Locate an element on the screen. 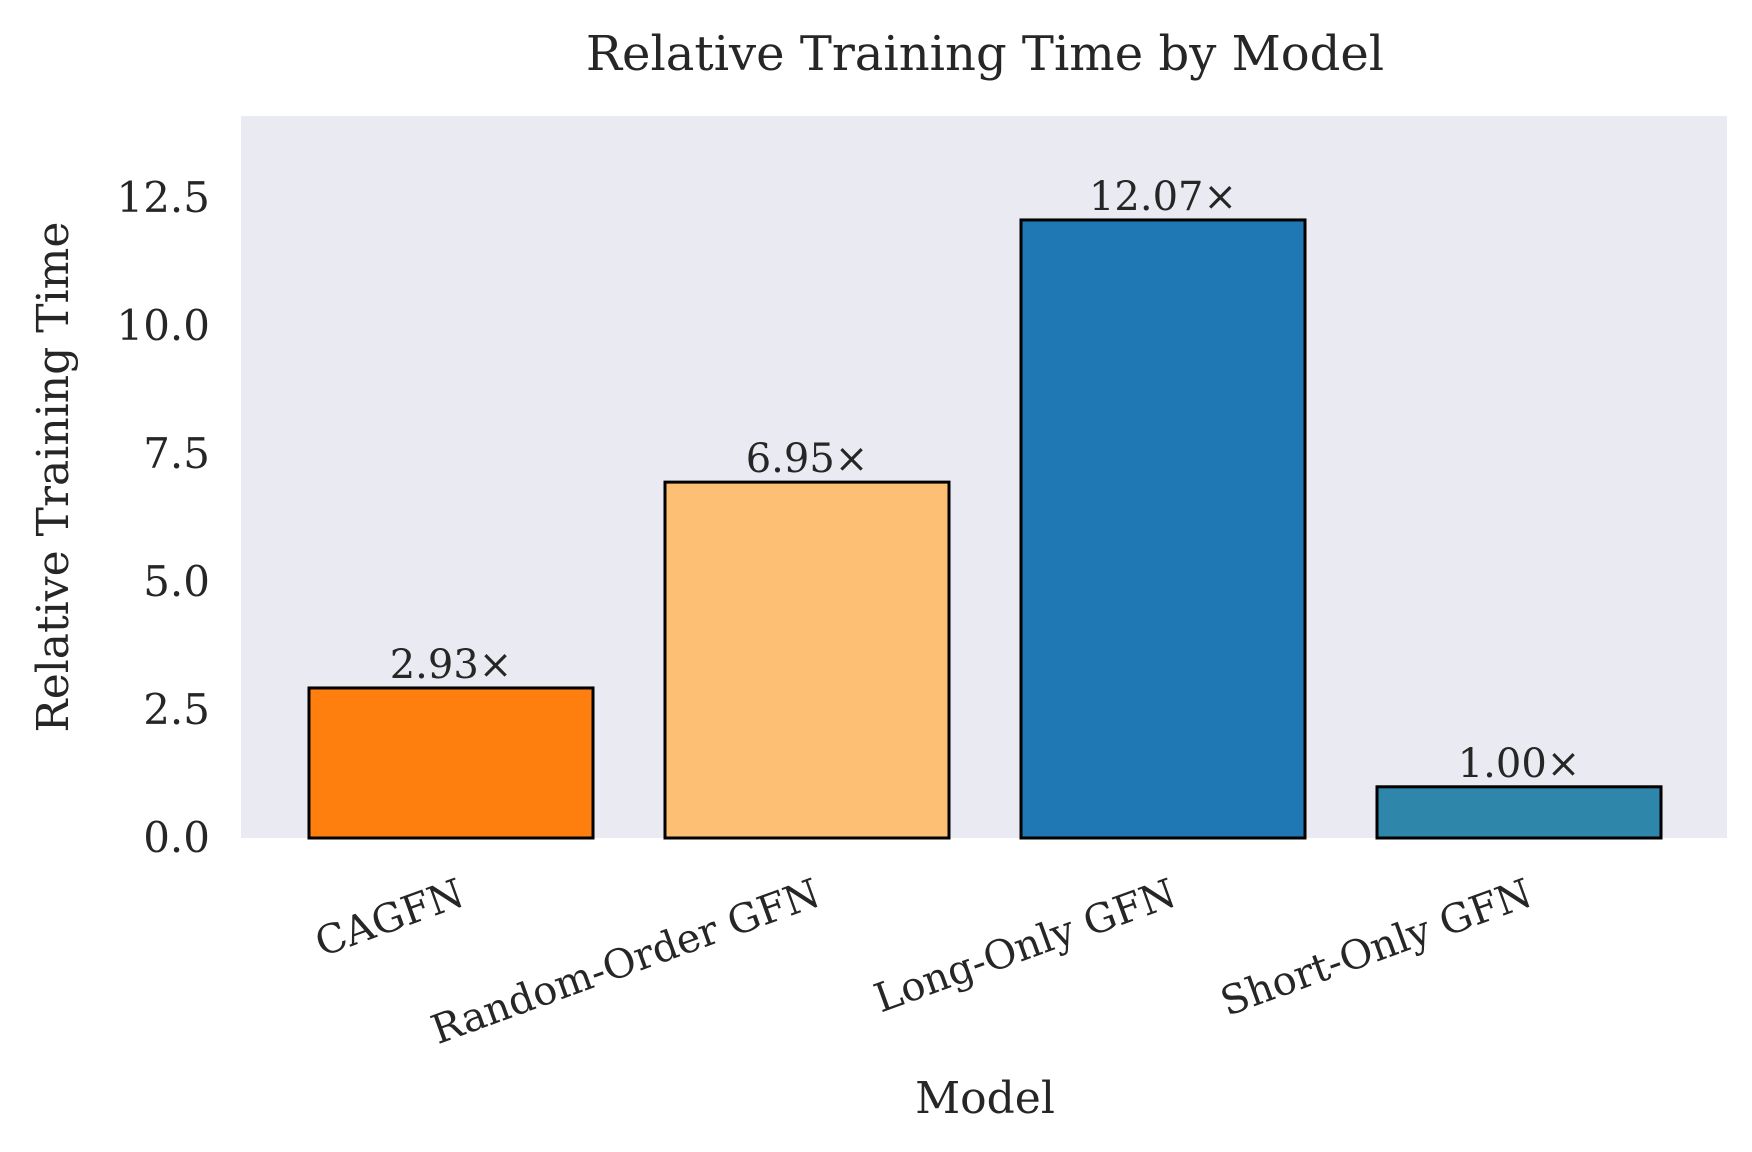 The image size is (1752, 1152). y-tick-label: 10.0 is located at coordinates (163, 325).